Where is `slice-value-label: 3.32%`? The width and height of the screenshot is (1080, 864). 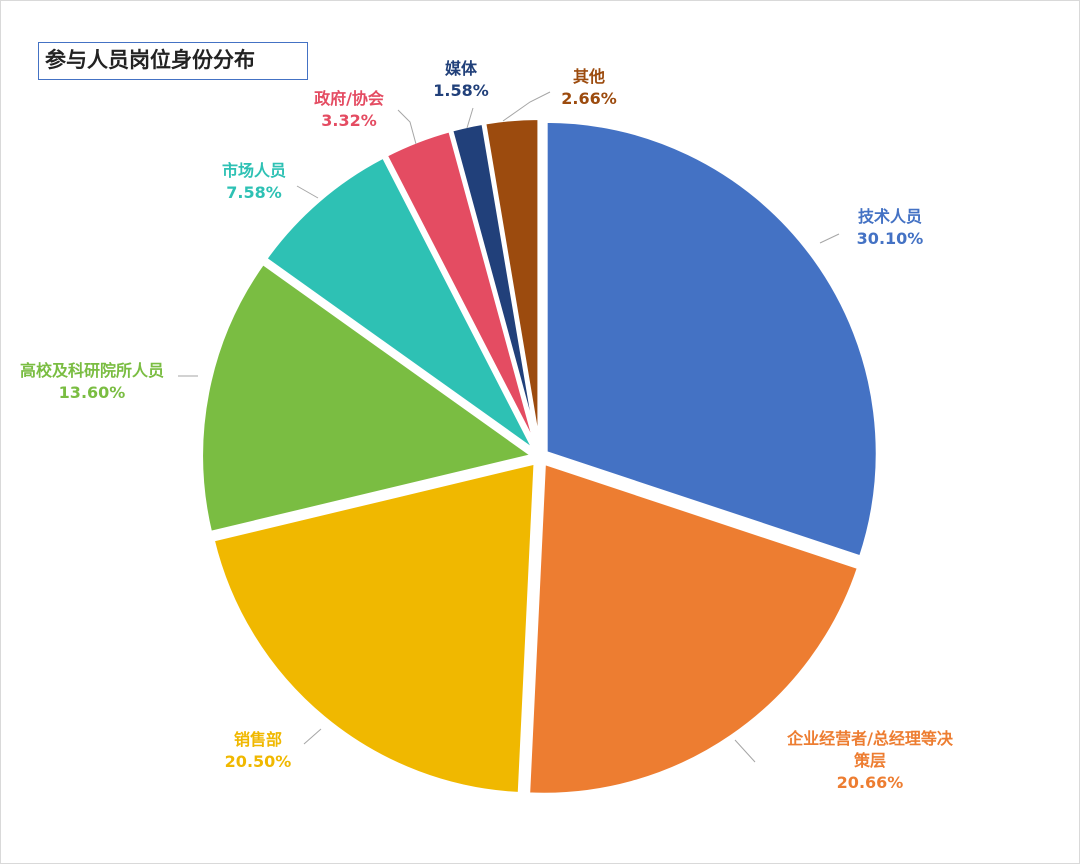 slice-value-label: 3.32% is located at coordinates (349, 120).